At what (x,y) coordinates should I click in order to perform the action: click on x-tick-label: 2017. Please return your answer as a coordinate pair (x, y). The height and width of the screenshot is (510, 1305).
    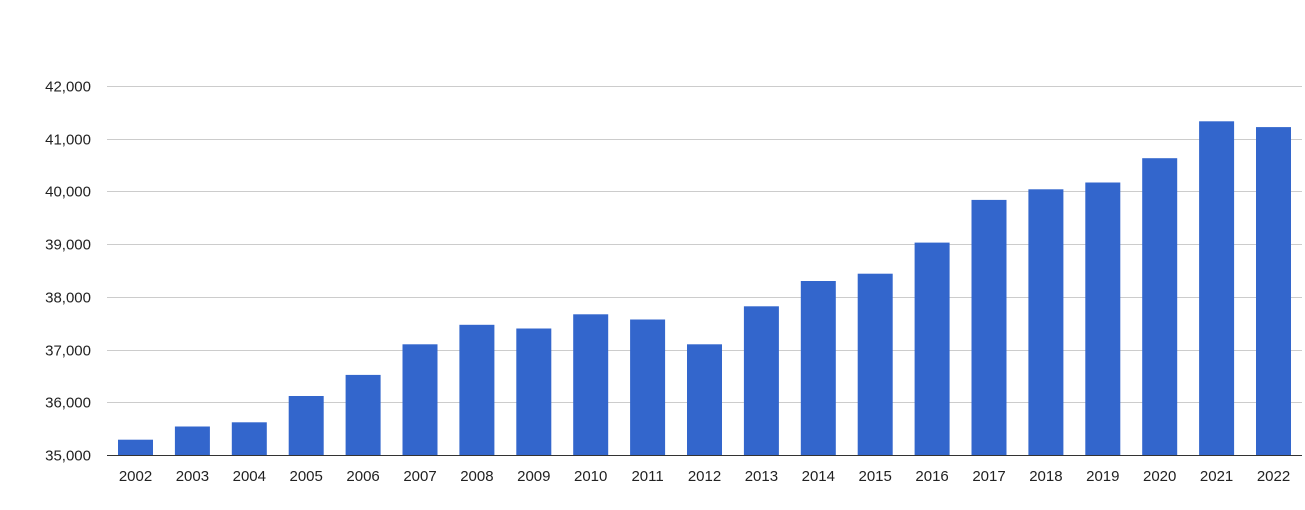
    Looking at the image, I should click on (988, 476).